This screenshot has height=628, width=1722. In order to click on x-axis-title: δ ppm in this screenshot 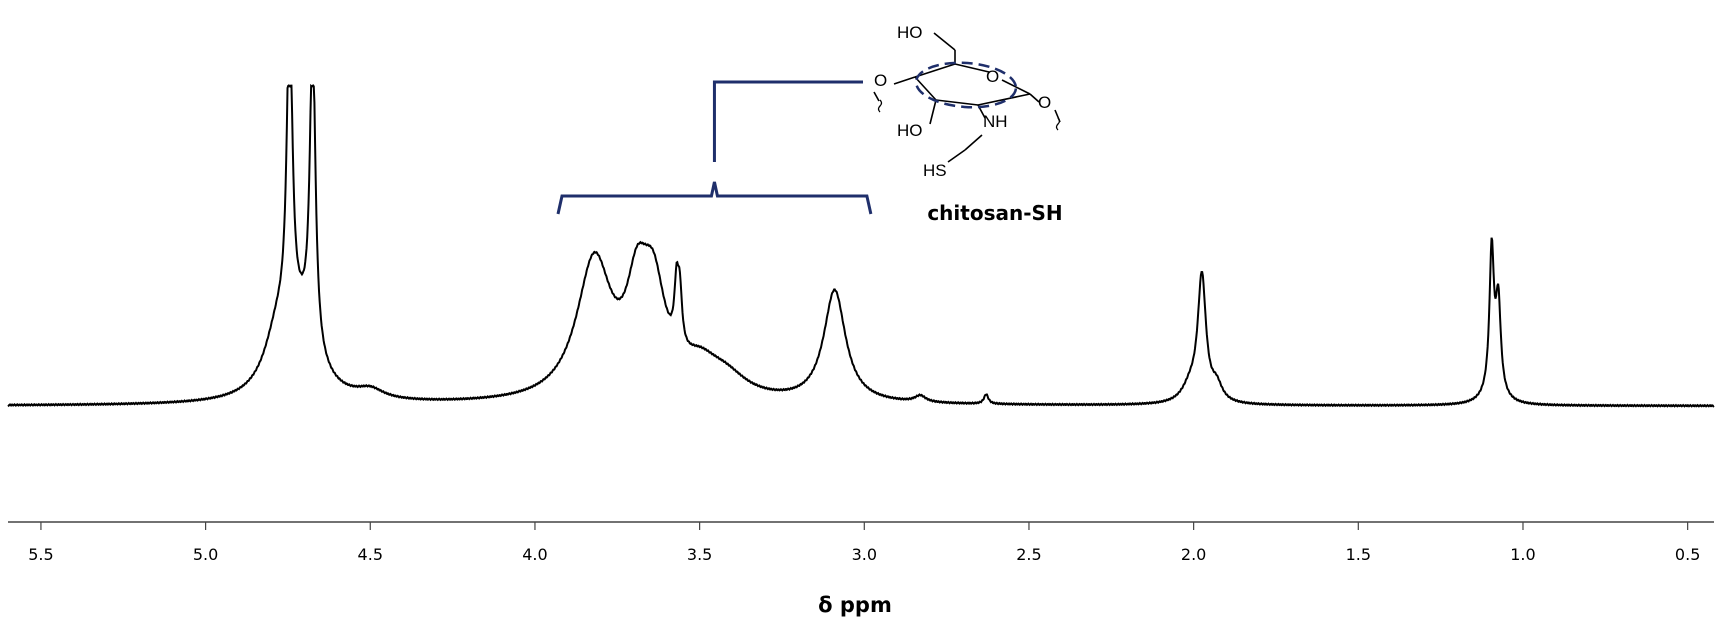, I will do `click(855, 605)`.